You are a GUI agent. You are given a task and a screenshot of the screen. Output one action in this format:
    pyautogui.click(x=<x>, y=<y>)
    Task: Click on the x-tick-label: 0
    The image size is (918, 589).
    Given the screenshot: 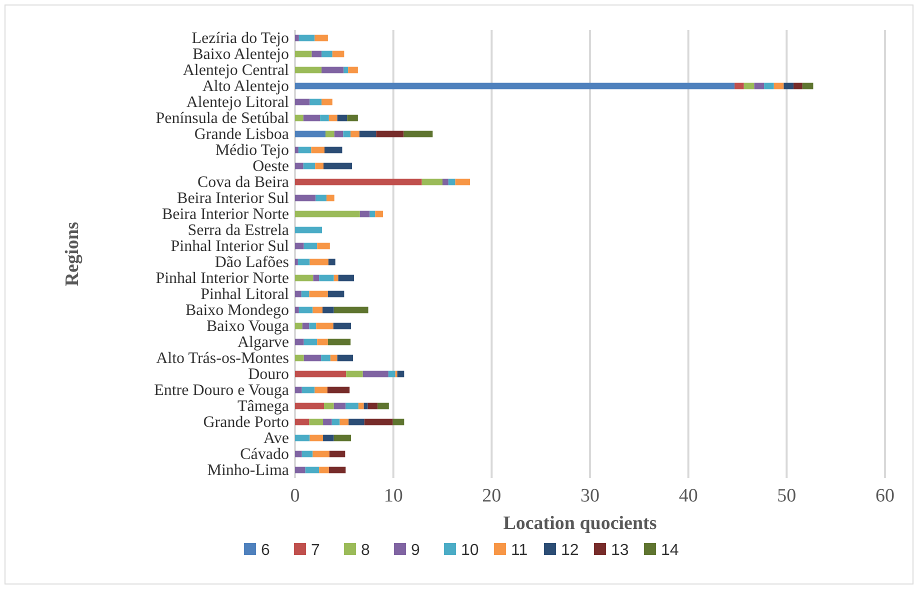 What is the action you would take?
    pyautogui.click(x=295, y=495)
    